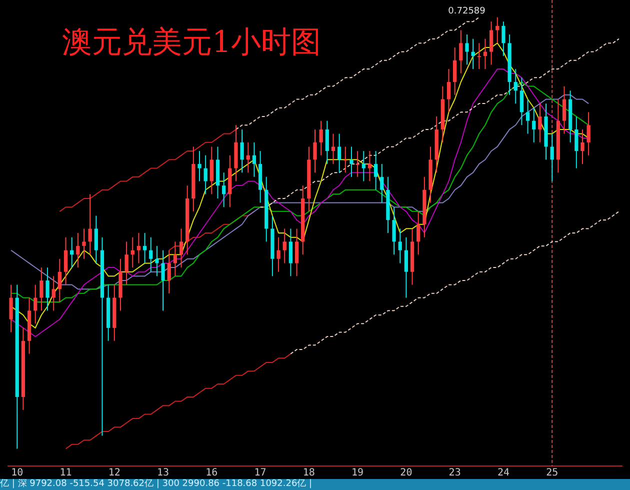 The height and width of the screenshot is (490, 630). I want to click on x-tick-label: 16, so click(212, 473).